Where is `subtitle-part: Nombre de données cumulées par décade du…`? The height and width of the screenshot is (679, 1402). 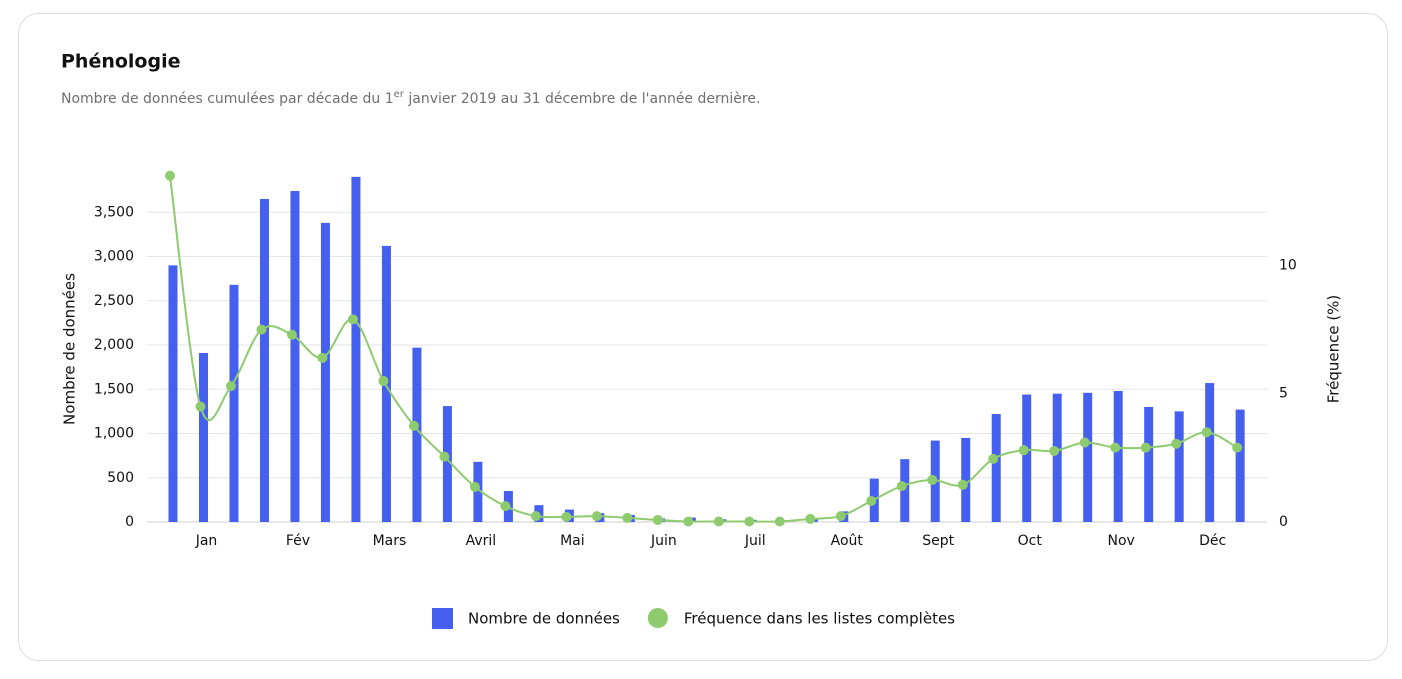 subtitle-part: Nombre de données cumulées par décade du… is located at coordinates (227, 99).